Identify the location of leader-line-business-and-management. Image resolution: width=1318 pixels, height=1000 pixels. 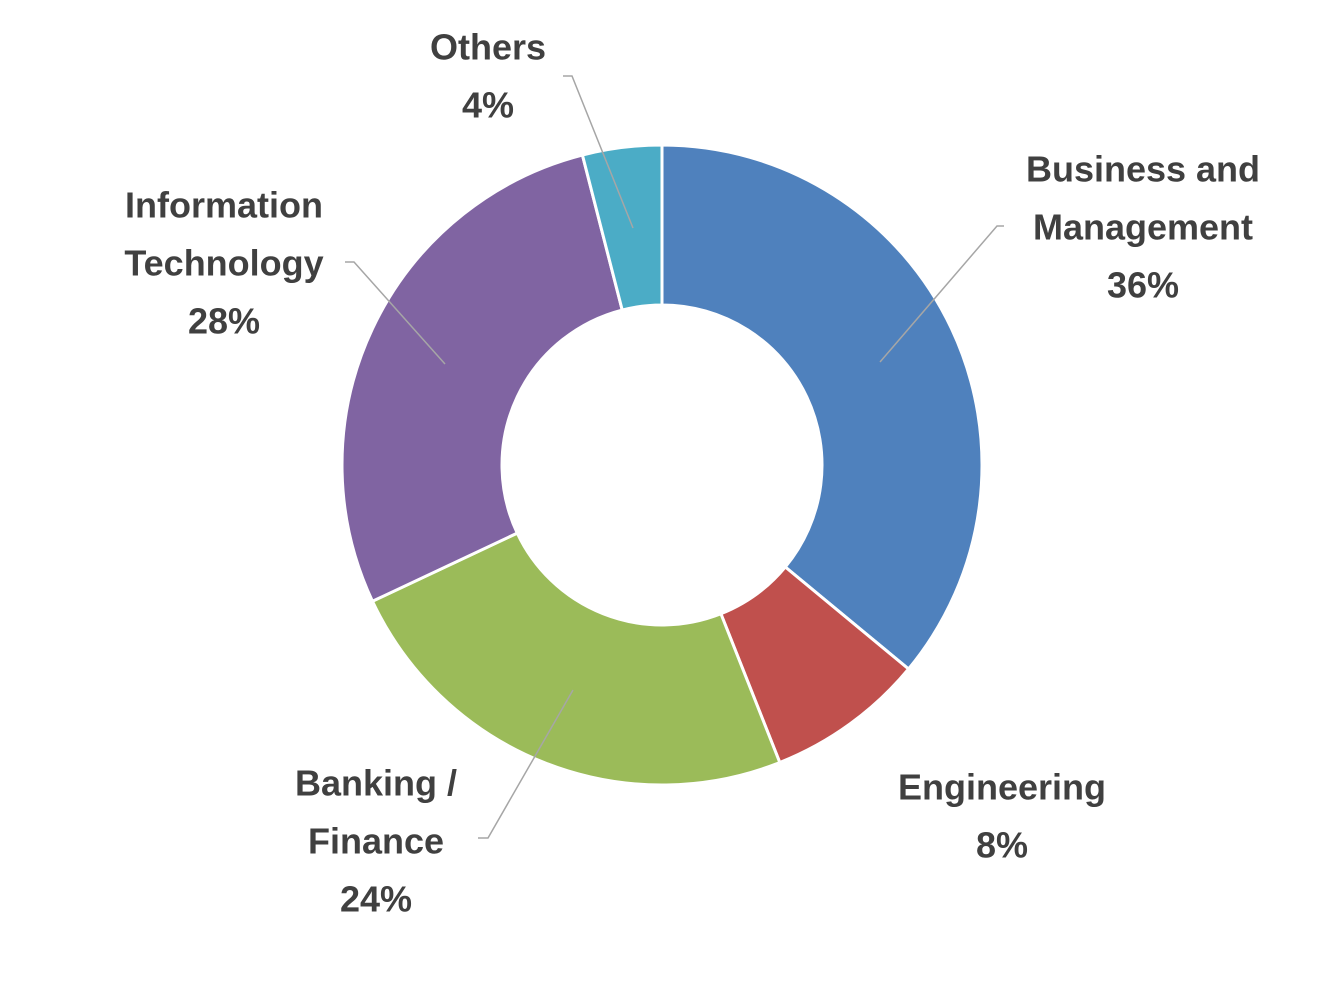
(941, 294).